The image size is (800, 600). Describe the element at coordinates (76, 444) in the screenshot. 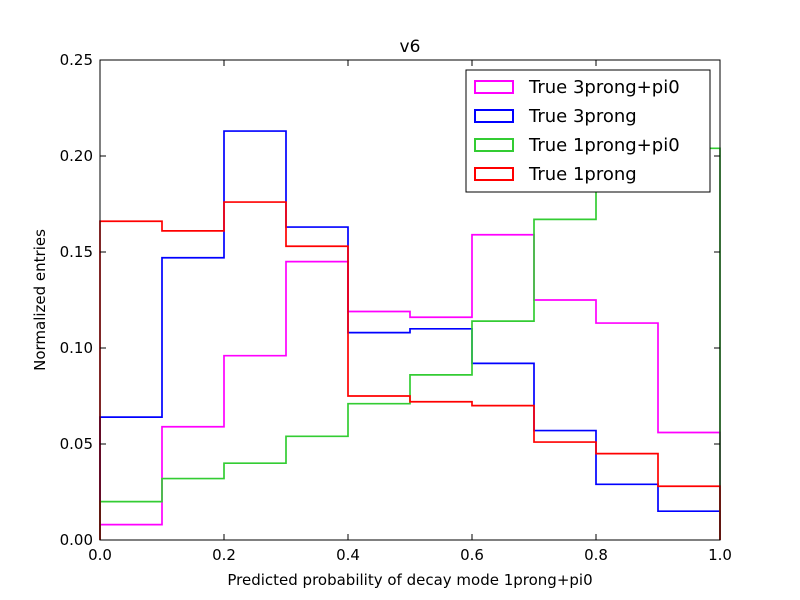

I see `y-tick-label: 0.05` at that location.